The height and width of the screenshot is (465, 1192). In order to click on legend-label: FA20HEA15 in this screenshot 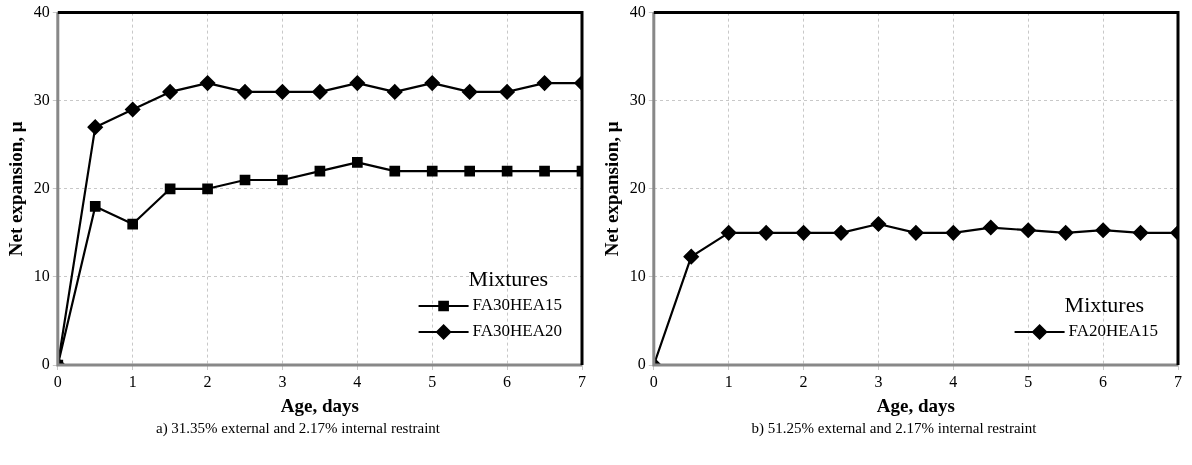, I will do `click(1113, 331)`.